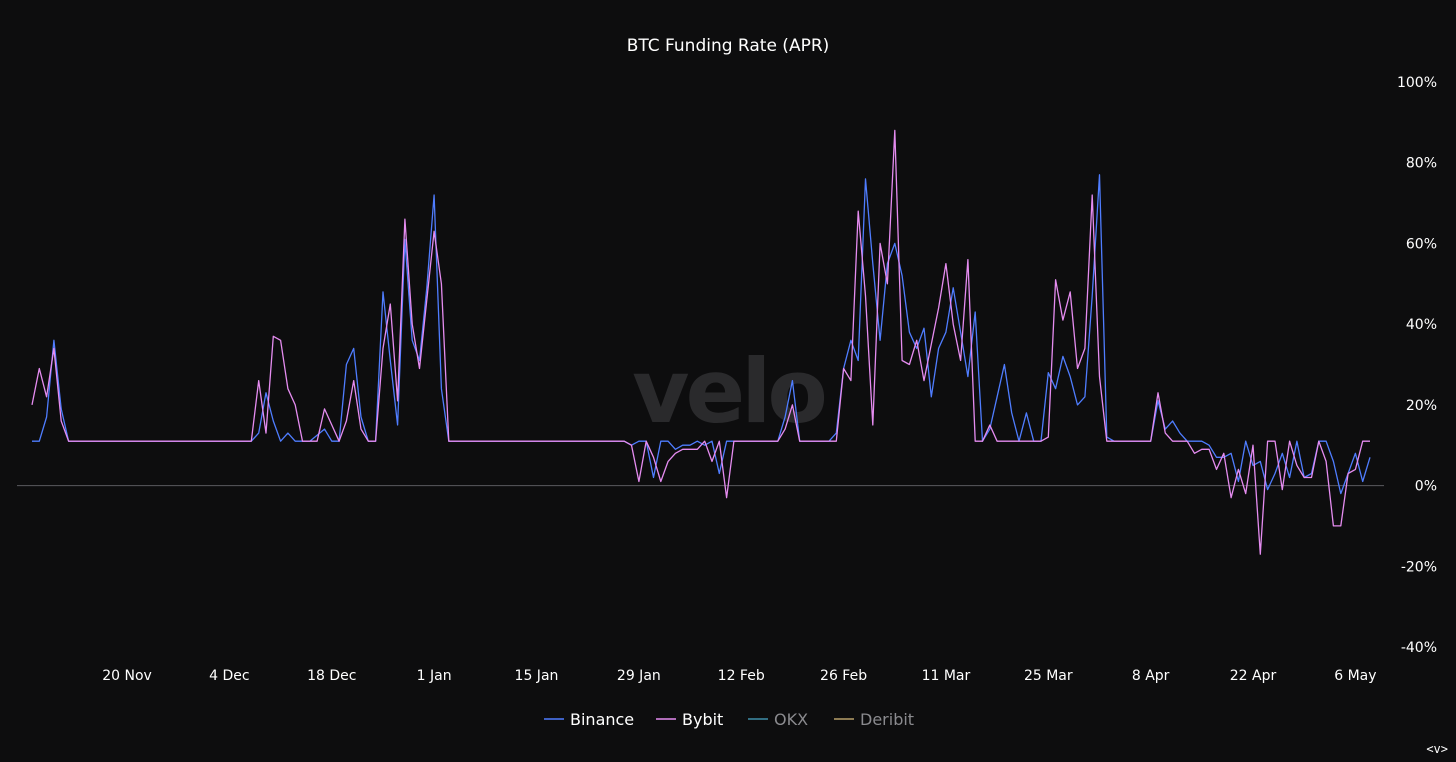 The height and width of the screenshot is (762, 1456). I want to click on x-tick-label: 1 Jan, so click(434, 676).